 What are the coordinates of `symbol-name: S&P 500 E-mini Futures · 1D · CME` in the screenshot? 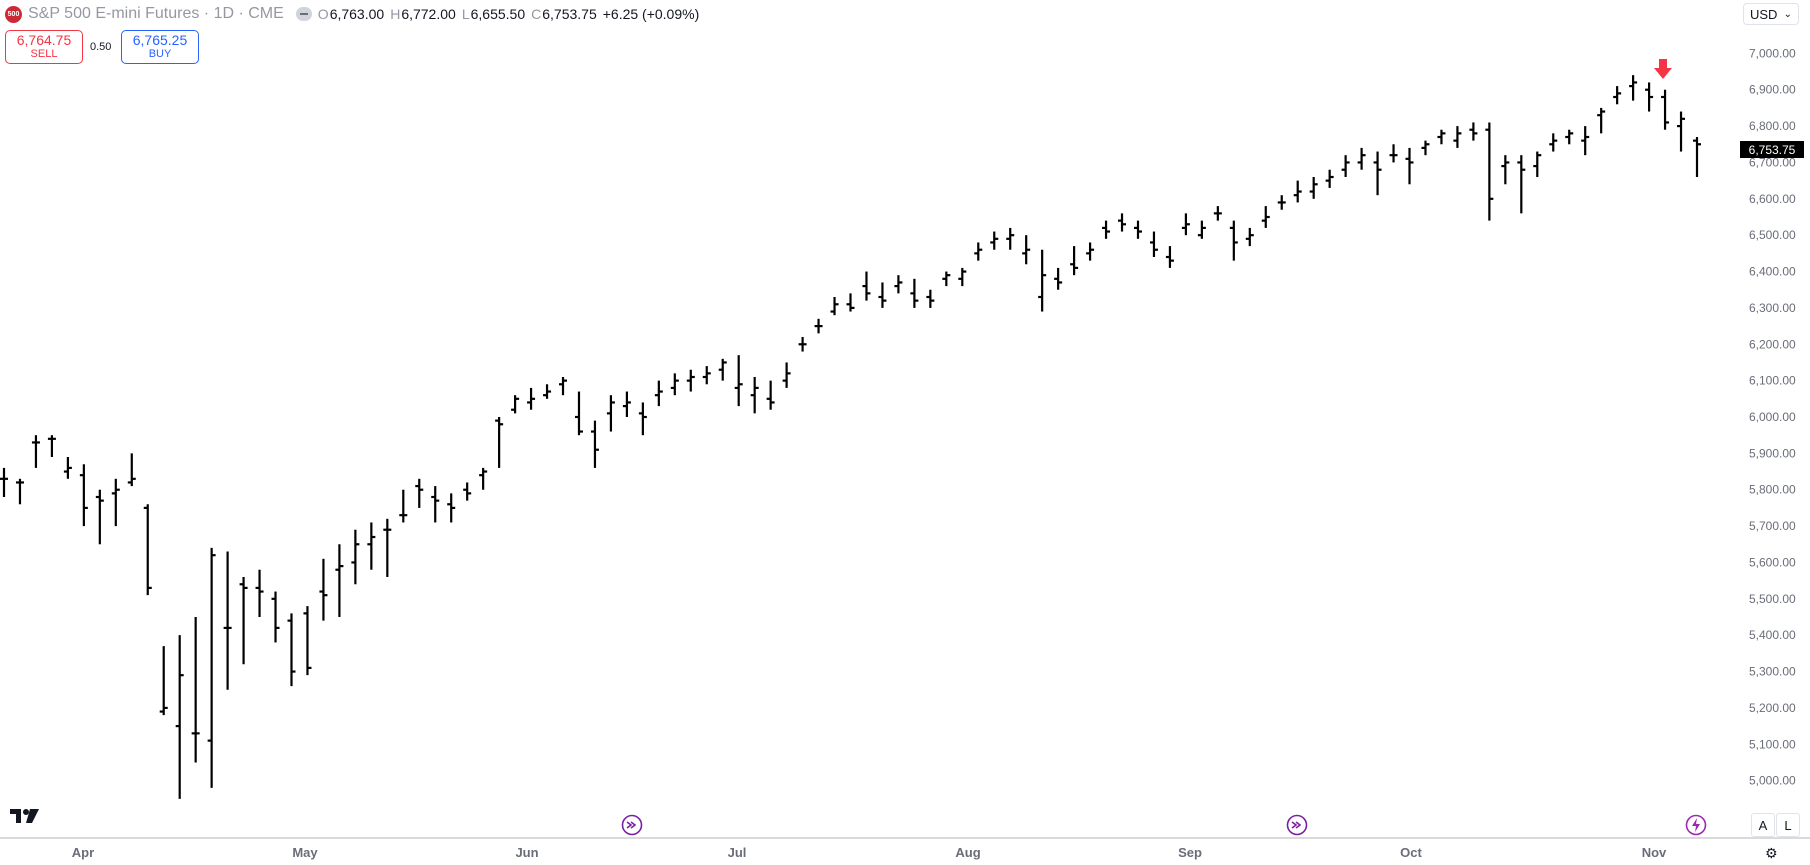 It's located at (156, 13).